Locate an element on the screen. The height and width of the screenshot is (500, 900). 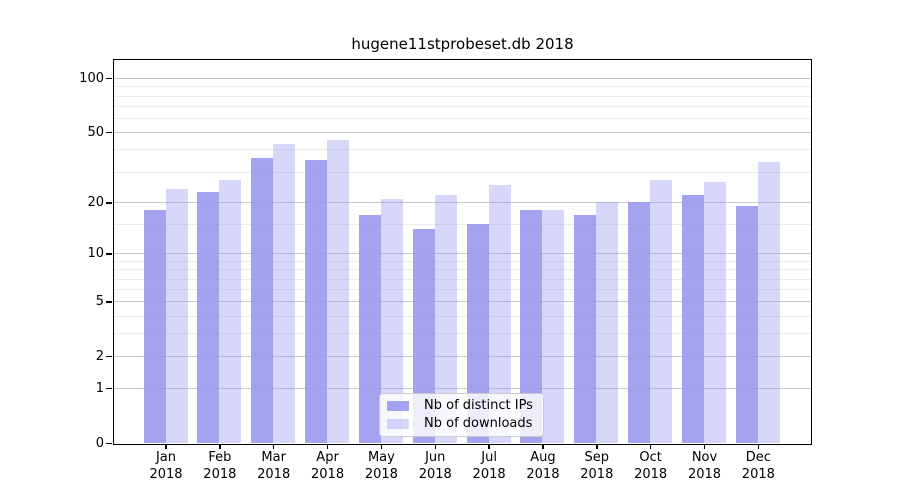
bar-distinct-ips-jun is located at coordinates (423, 336).